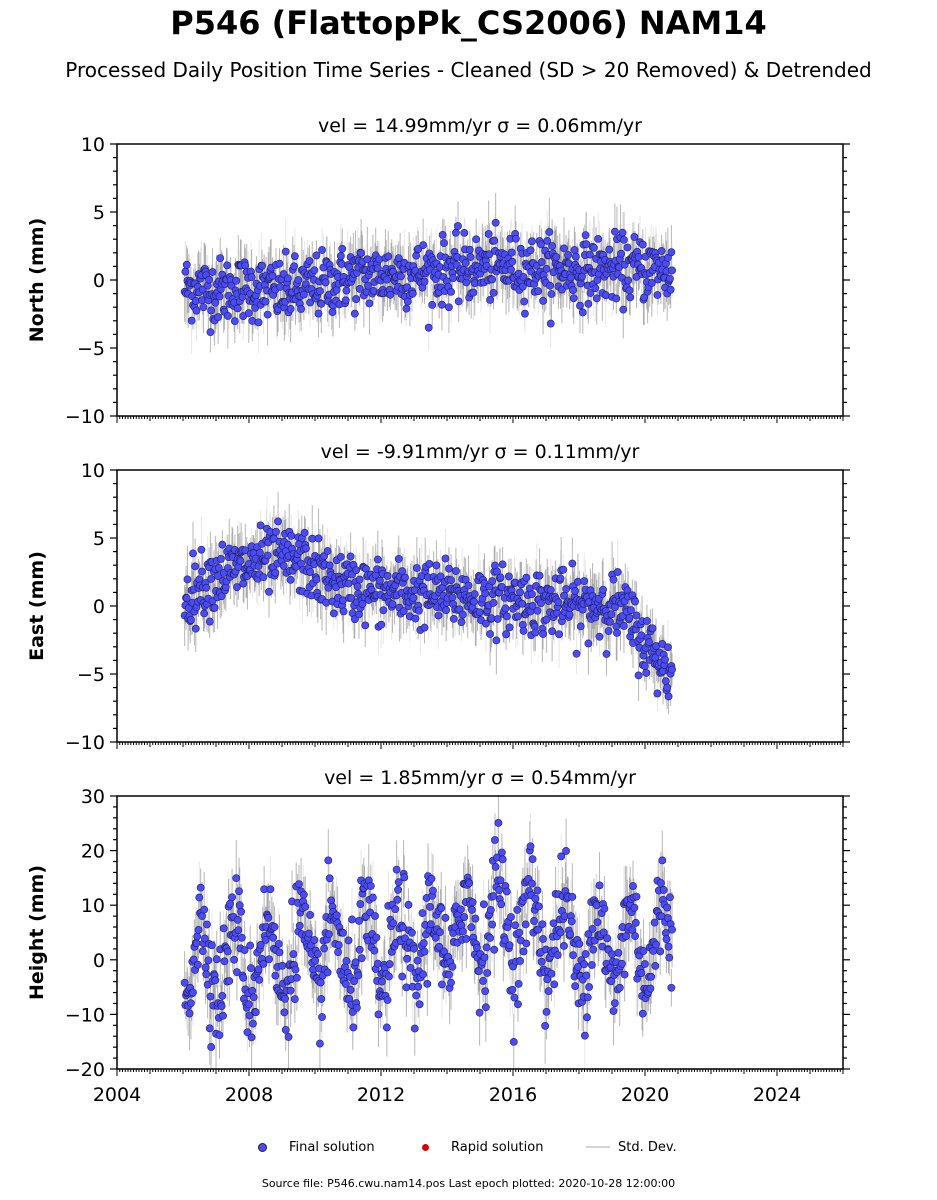 The image size is (937, 1200). Describe the element at coordinates (37, 932) in the screenshot. I see `y-axis-label: Height (mm)` at that location.